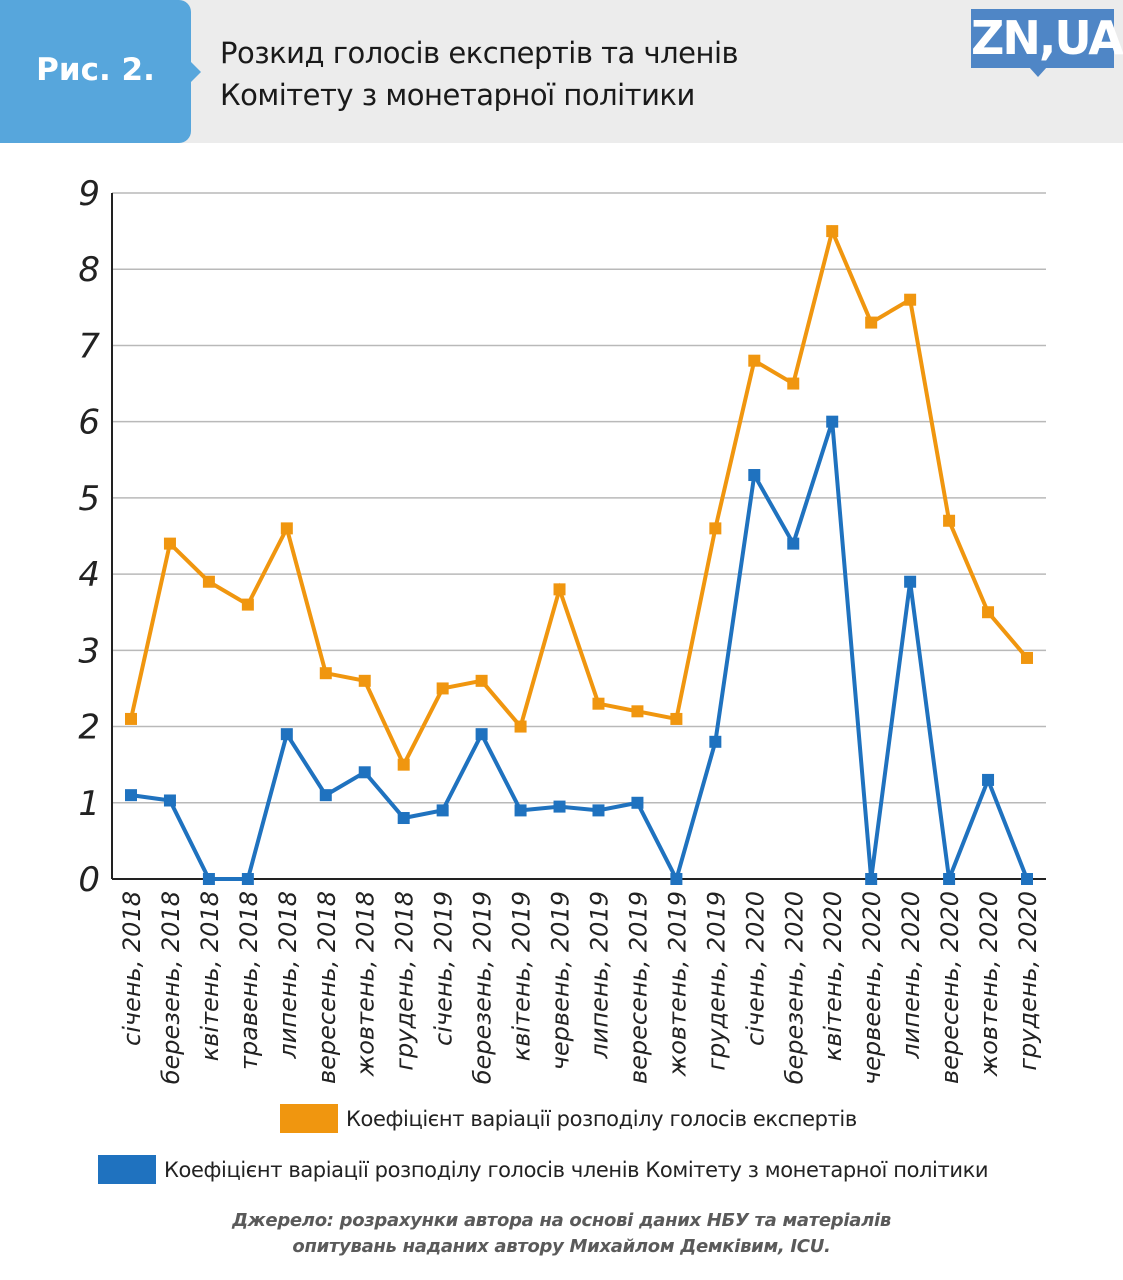  I want to click on y-tick-label: 3, so click(89, 651).